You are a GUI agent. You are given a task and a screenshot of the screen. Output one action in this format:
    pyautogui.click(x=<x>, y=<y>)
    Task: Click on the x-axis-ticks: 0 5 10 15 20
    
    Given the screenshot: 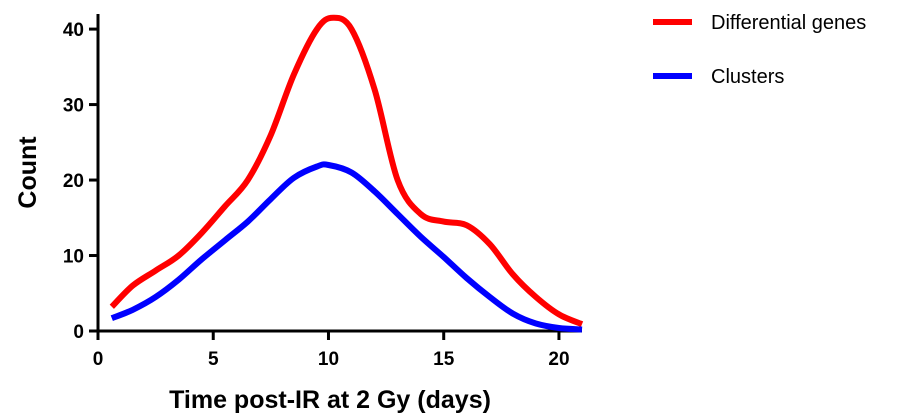 What is the action you would take?
    pyautogui.click(x=331, y=350)
    